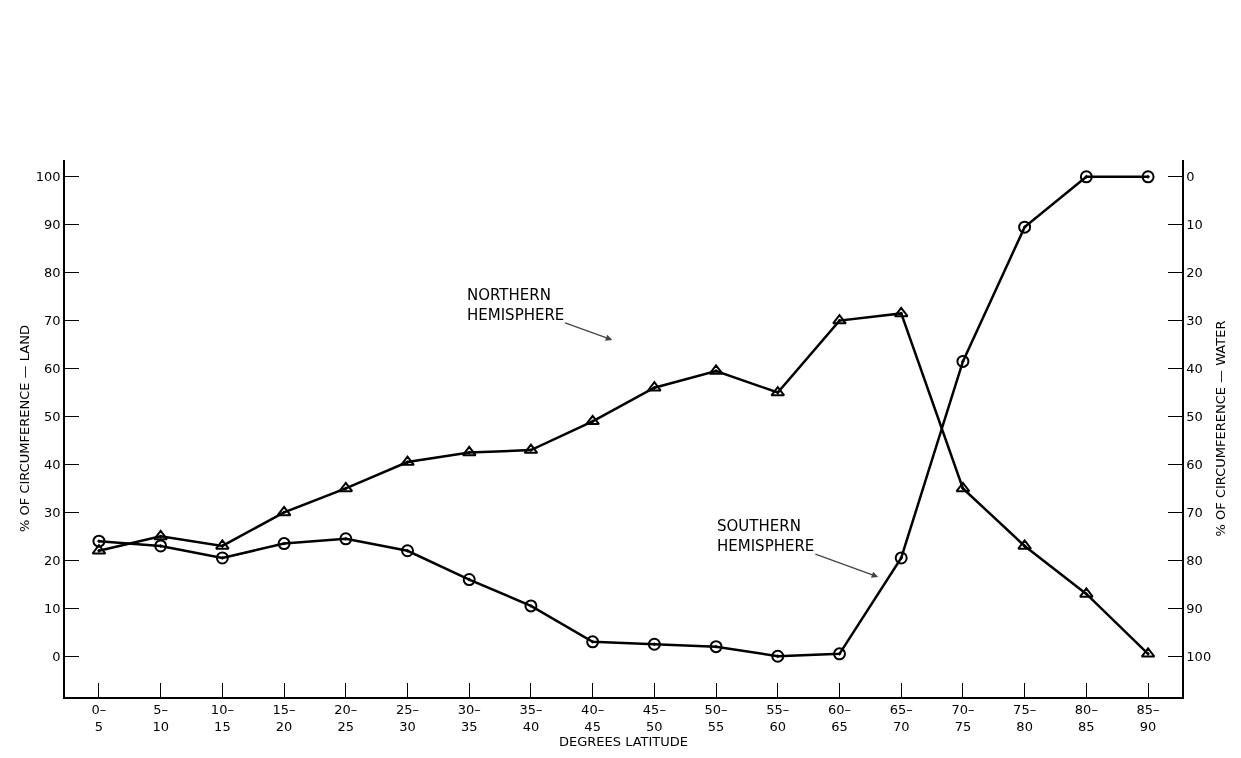 Image resolution: width=1241 pixels, height=758 pixels. I want to click on y-tick-label: 50, so click(52, 417).